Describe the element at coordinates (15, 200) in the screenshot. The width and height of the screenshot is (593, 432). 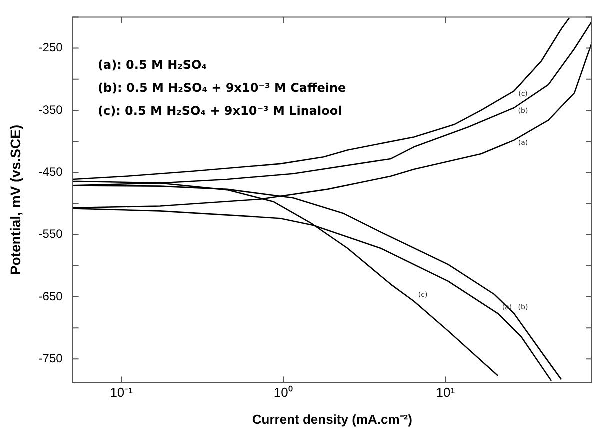
I see `y-axis-title: Potential, mV (vs.SCE)` at that location.